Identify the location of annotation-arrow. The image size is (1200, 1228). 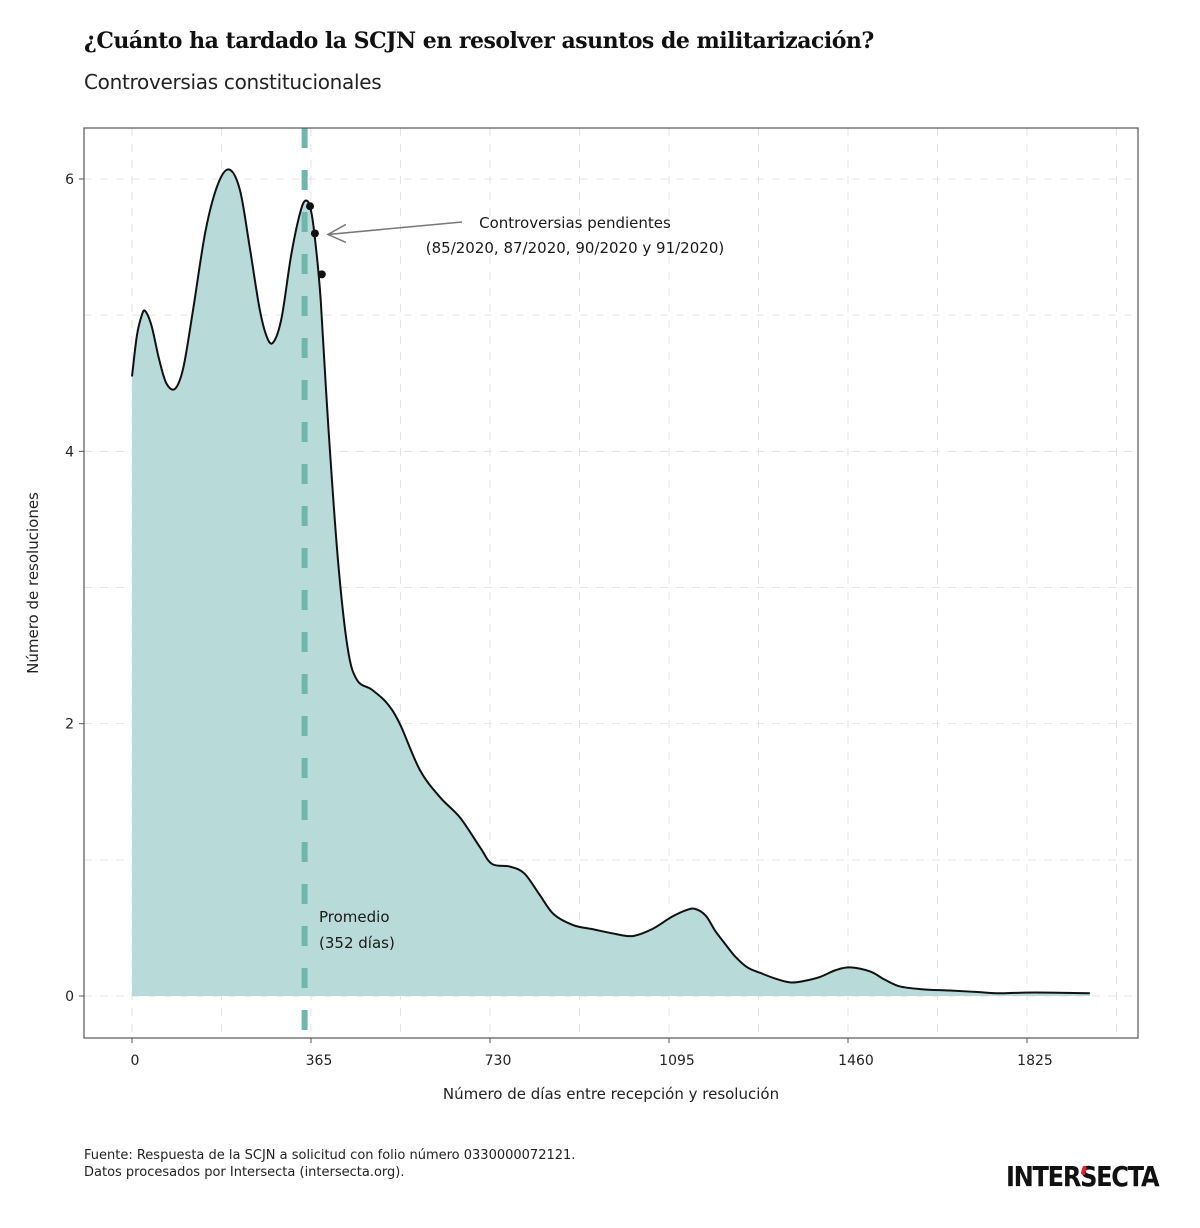
(394, 232).